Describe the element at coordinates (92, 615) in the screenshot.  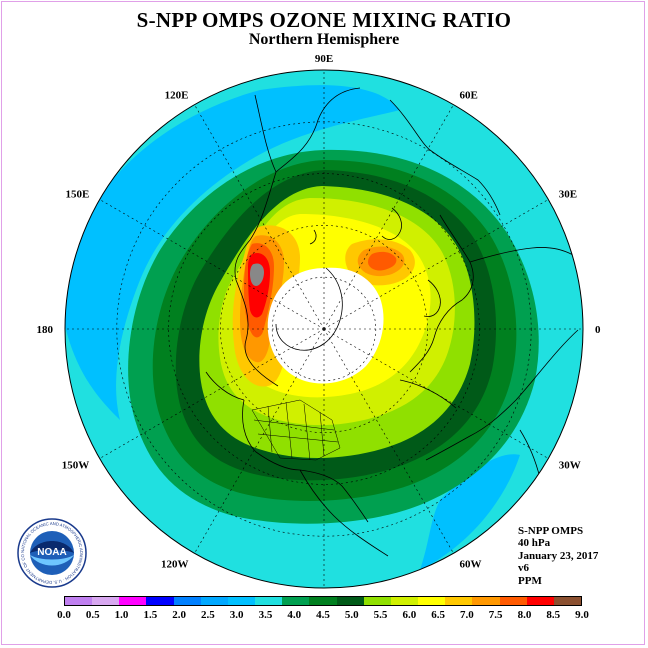
I see `colorbar-label: 0.5` at that location.